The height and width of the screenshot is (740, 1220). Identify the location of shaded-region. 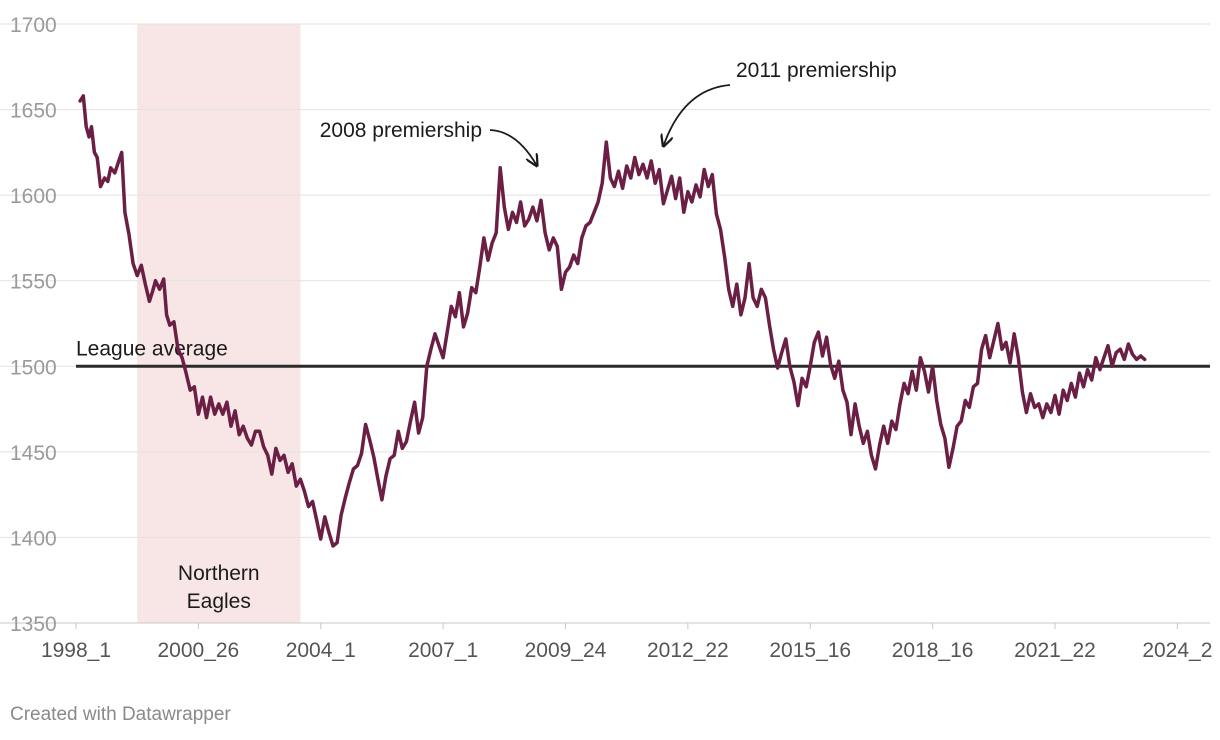
(219, 323).